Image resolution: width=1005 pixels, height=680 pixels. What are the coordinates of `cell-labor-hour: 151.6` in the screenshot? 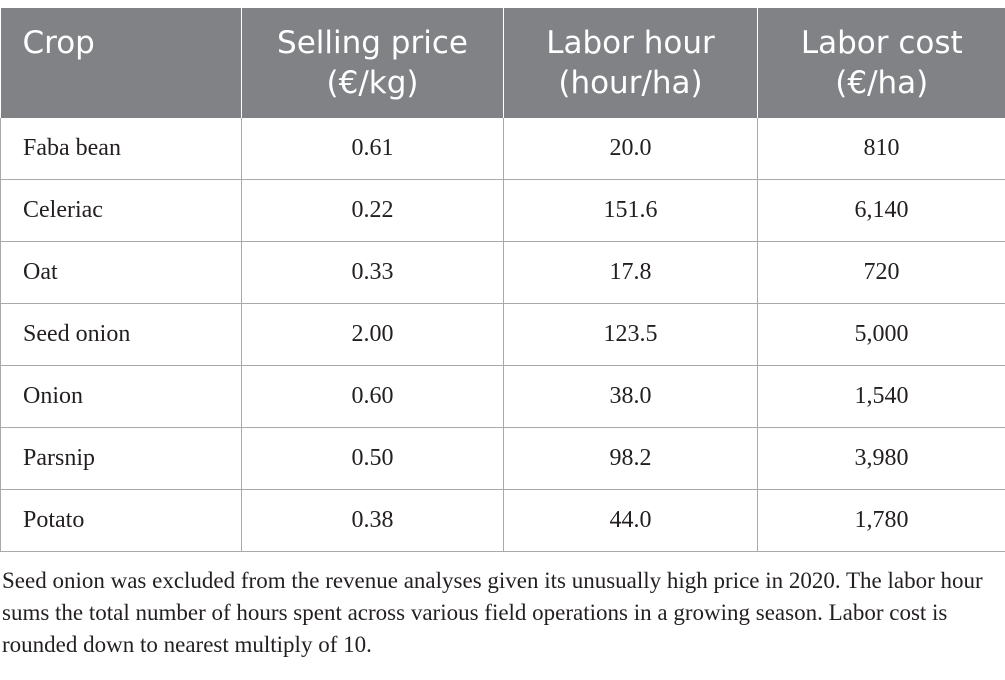 It's located at (630, 210).